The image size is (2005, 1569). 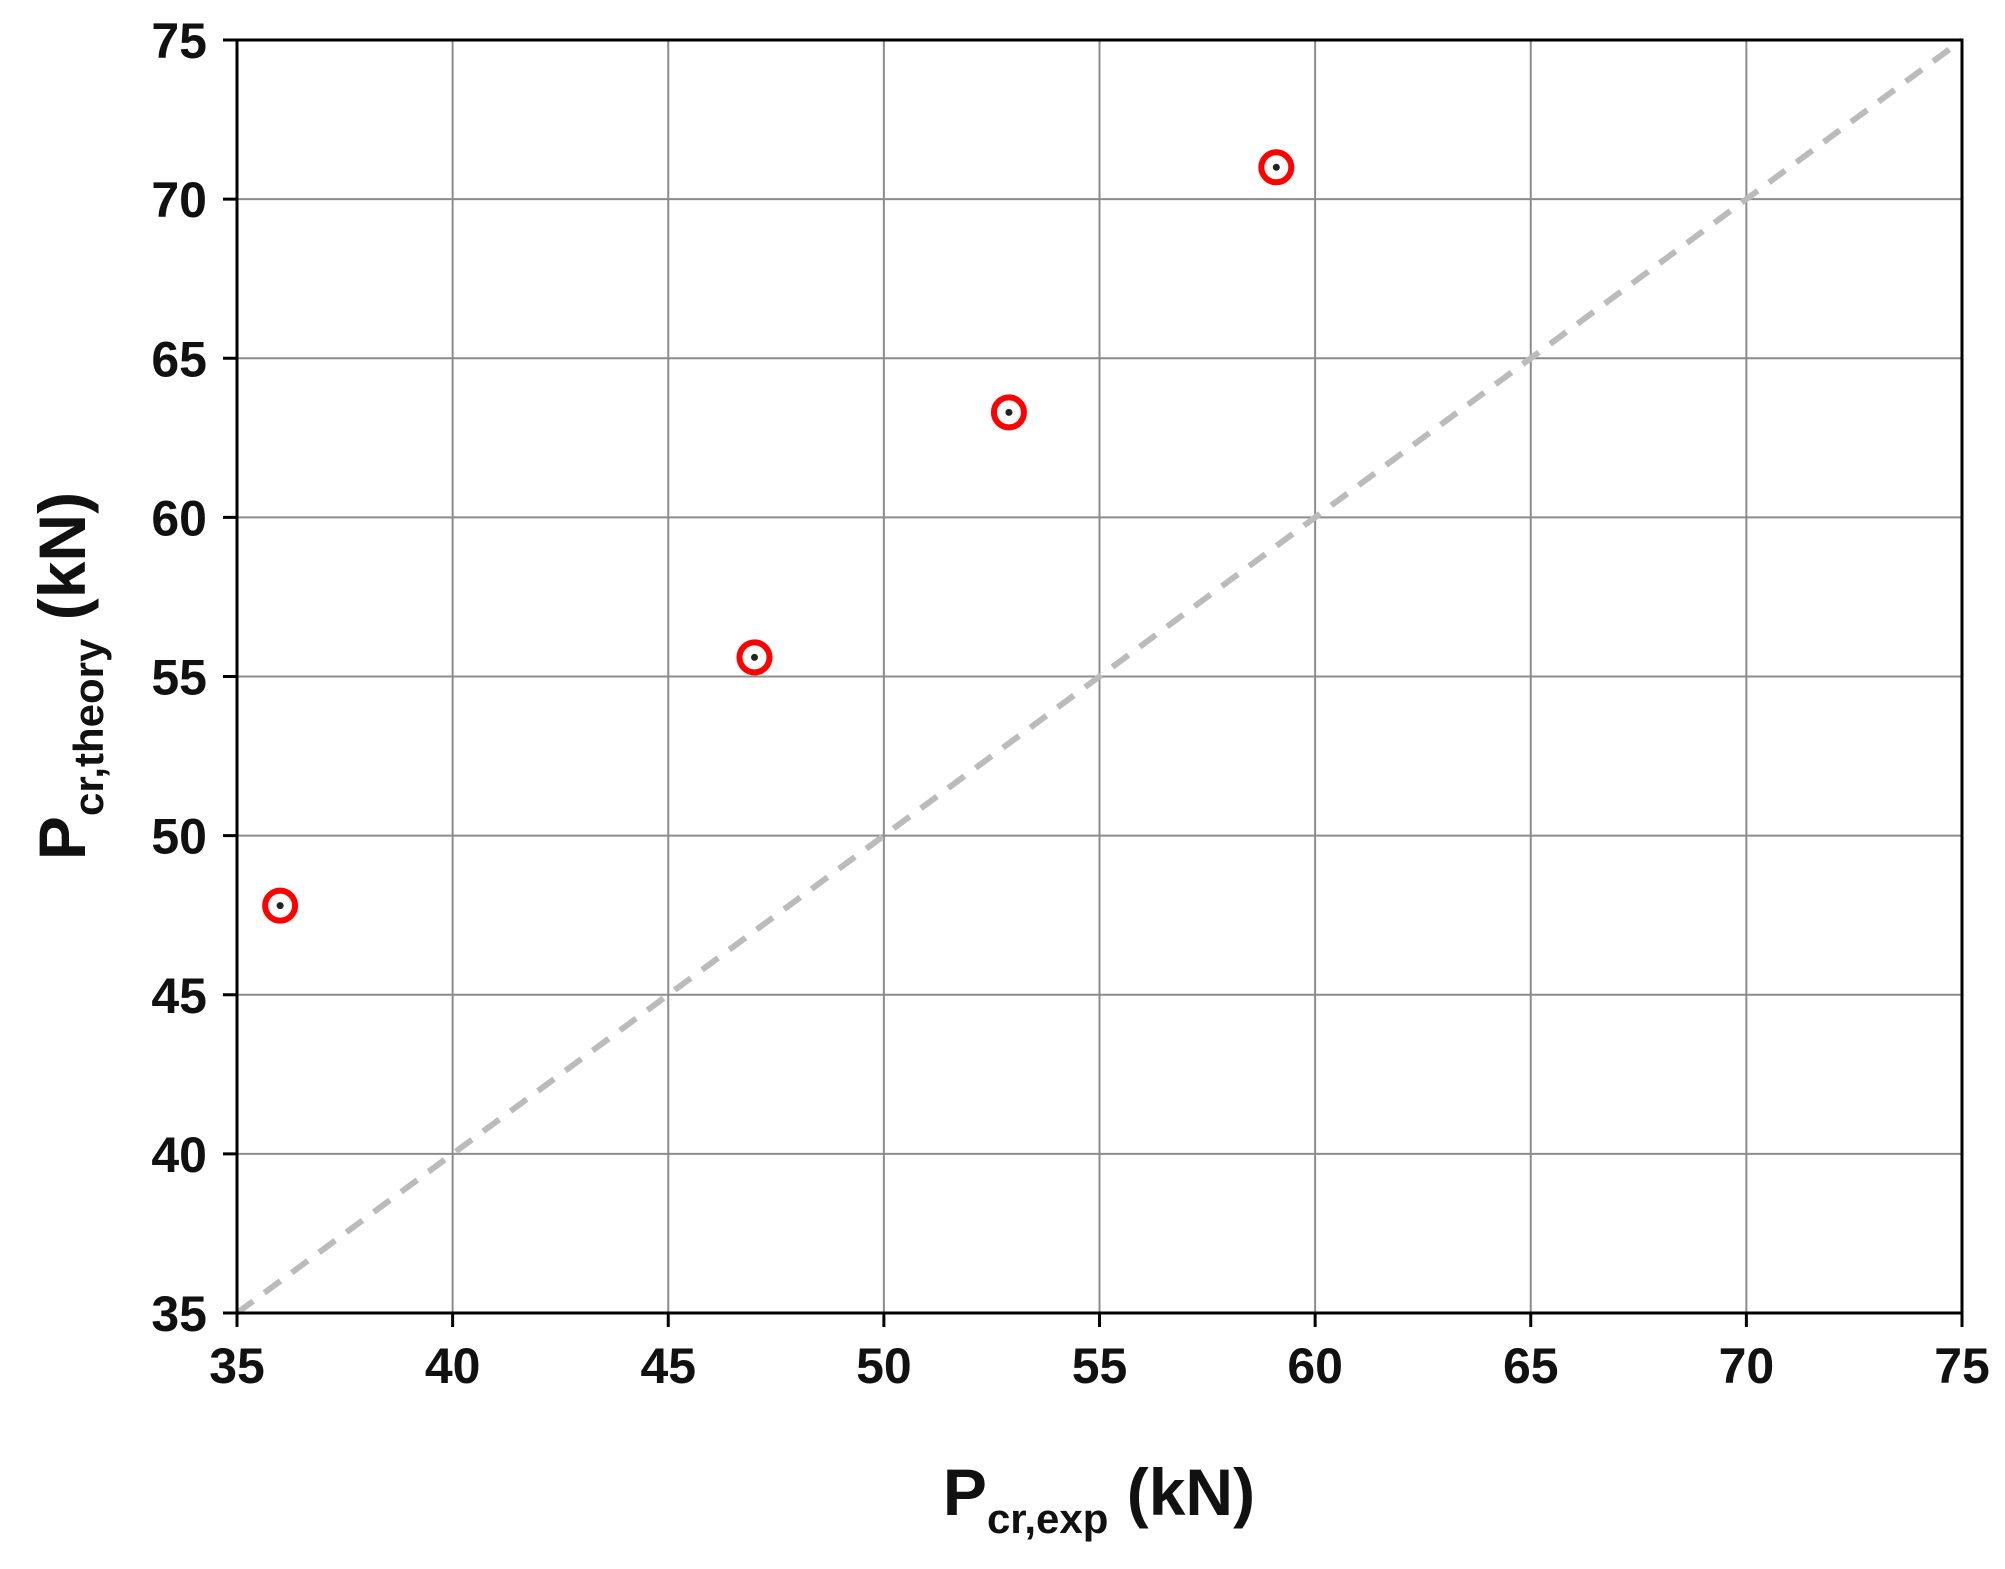 What do you see at coordinates (62, 838) in the screenshot?
I see `y-axis-title-main: P` at bounding box center [62, 838].